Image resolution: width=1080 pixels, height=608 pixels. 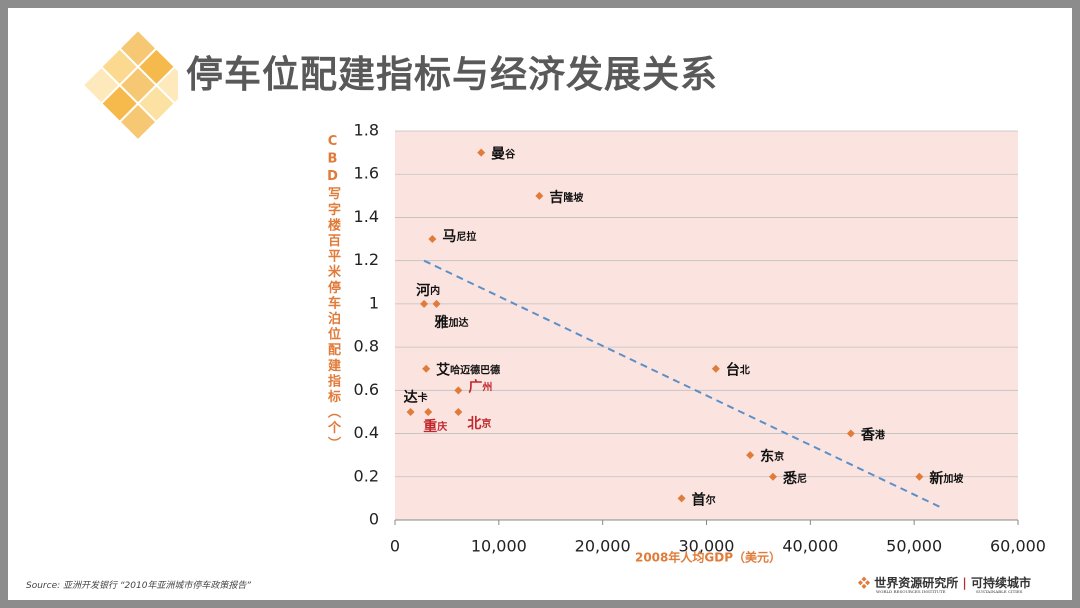 What do you see at coordinates (704, 499) in the screenshot?
I see `point-label: 首尔` at bounding box center [704, 499].